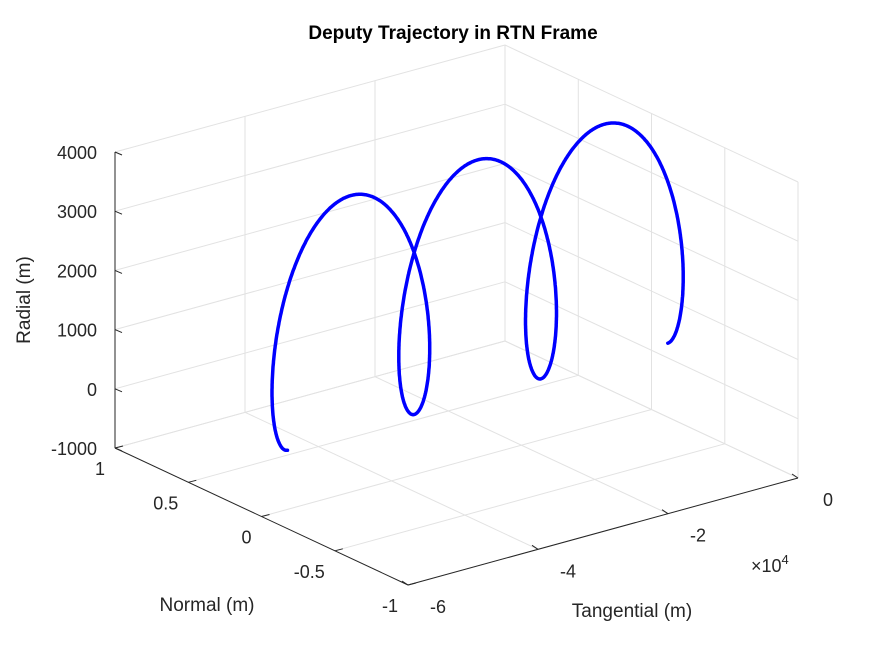  I want to click on radial-tick-label: 2000, so click(77, 271).